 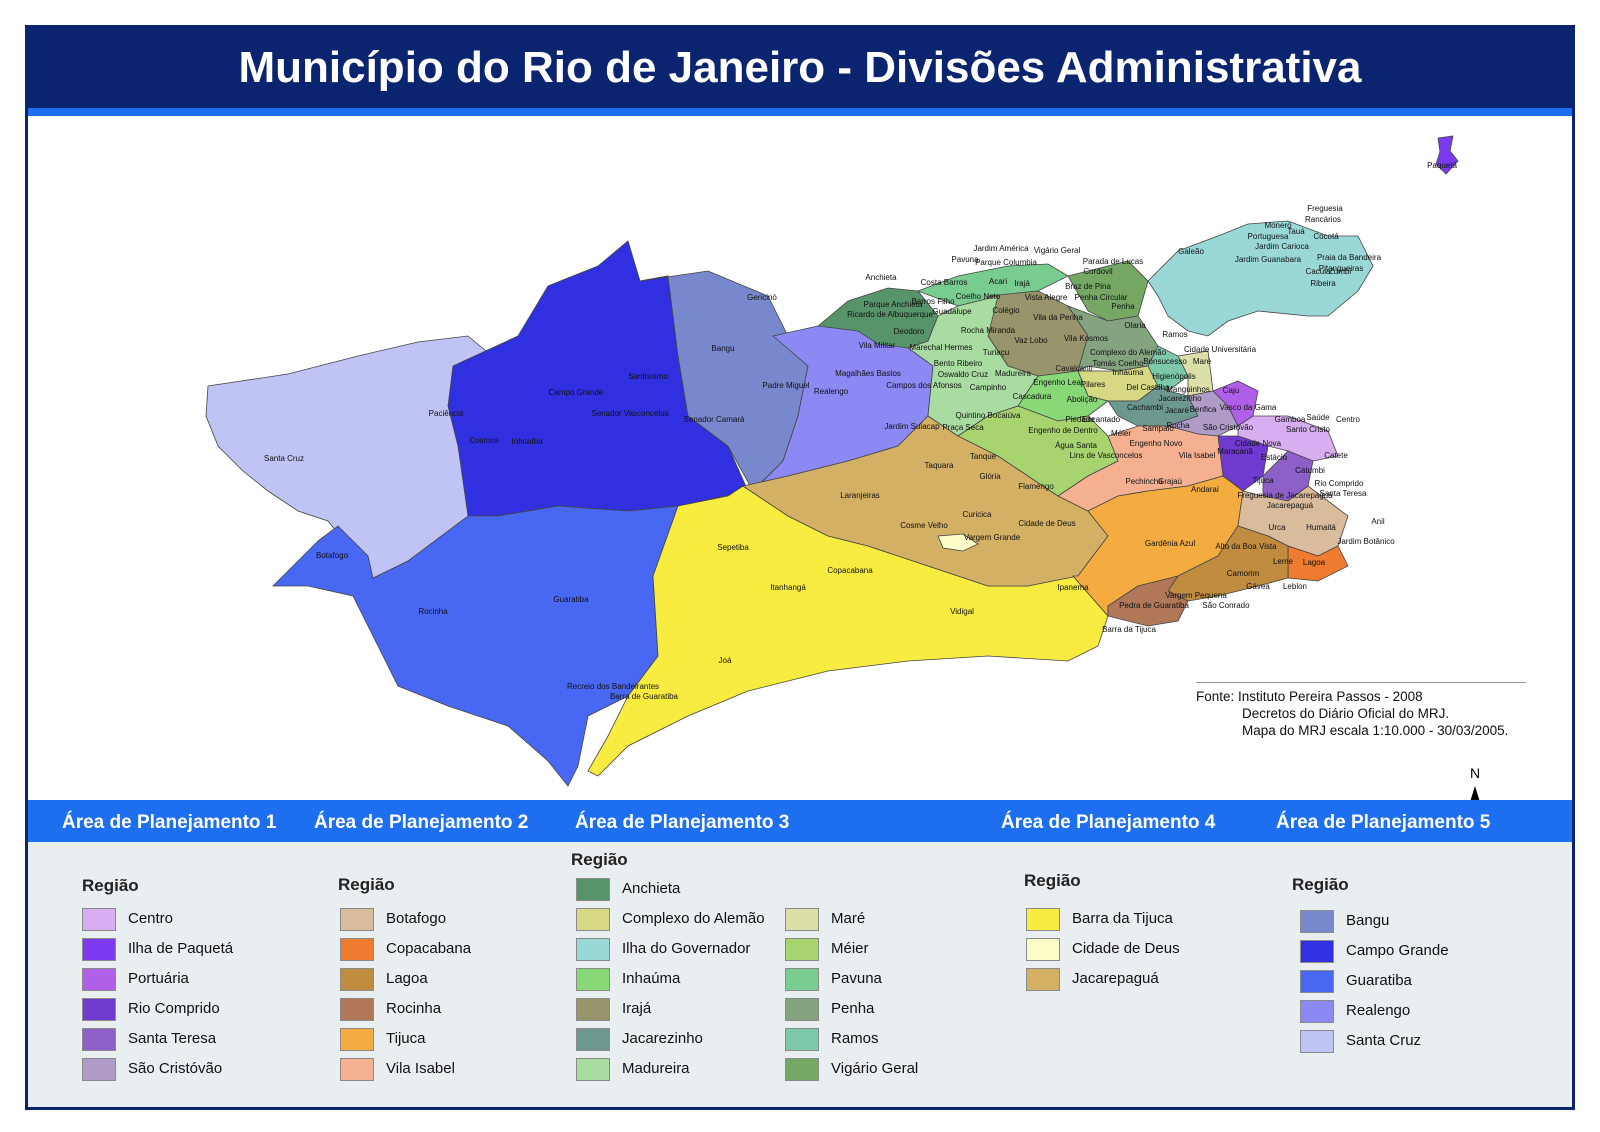 What do you see at coordinates (644, 696) in the screenshot?
I see `map-label: Barra de Guaratiba` at bounding box center [644, 696].